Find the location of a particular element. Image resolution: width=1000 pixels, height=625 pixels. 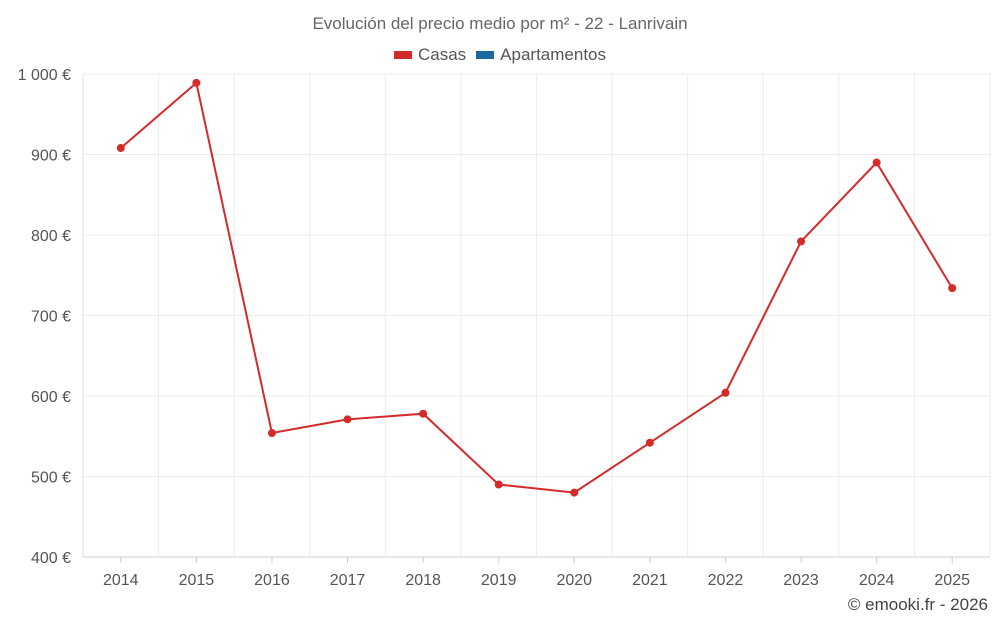

x-tick-label: 2020 is located at coordinates (574, 580).